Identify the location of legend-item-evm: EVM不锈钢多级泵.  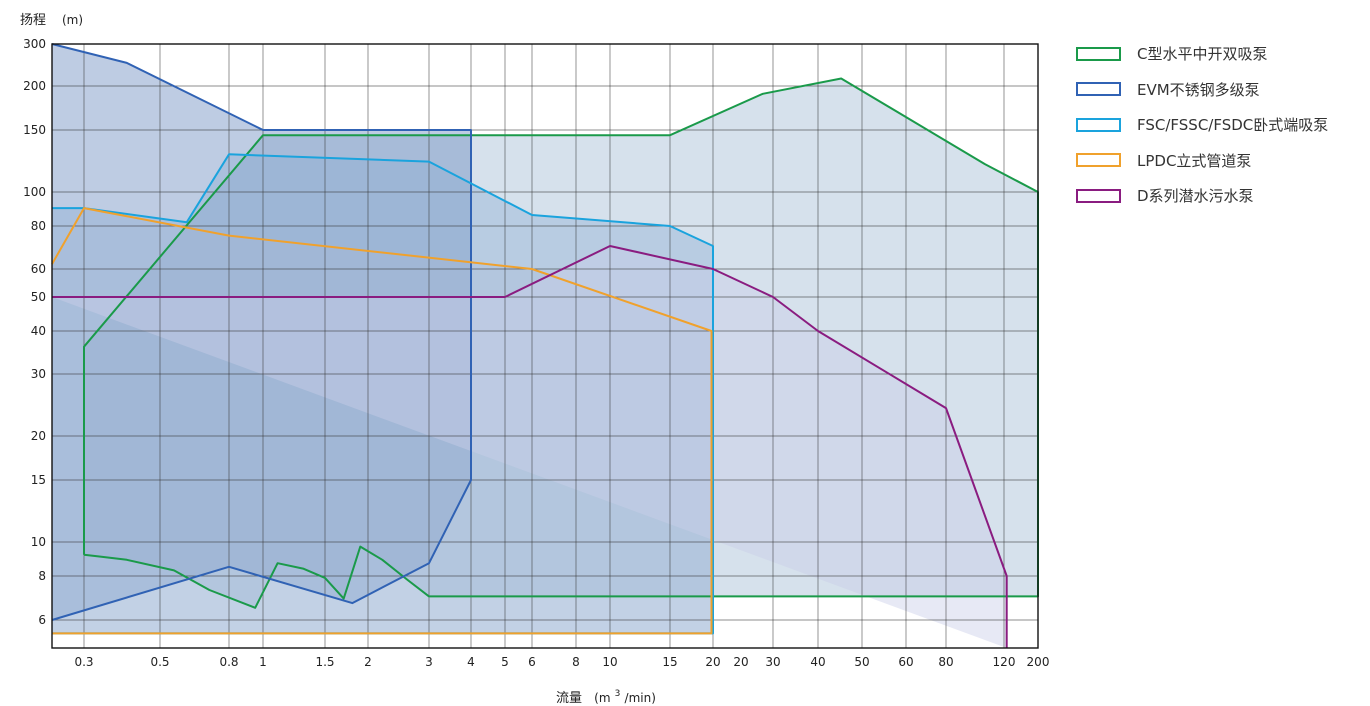
(1202, 90).